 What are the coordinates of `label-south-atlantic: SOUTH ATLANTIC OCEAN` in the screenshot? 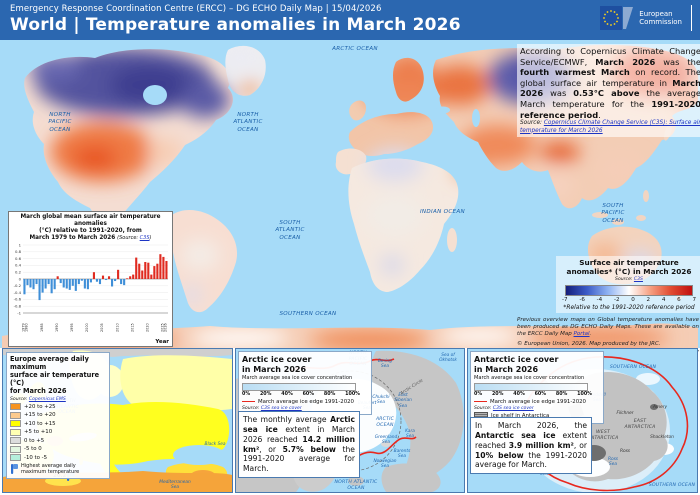 It's located at (290, 230).